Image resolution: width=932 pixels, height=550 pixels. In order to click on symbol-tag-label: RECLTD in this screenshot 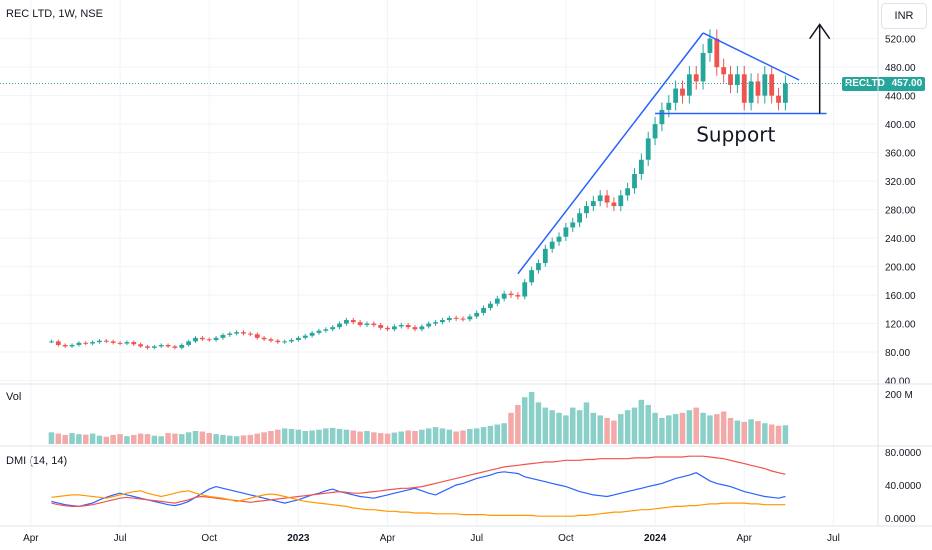, I will do `click(865, 83)`.